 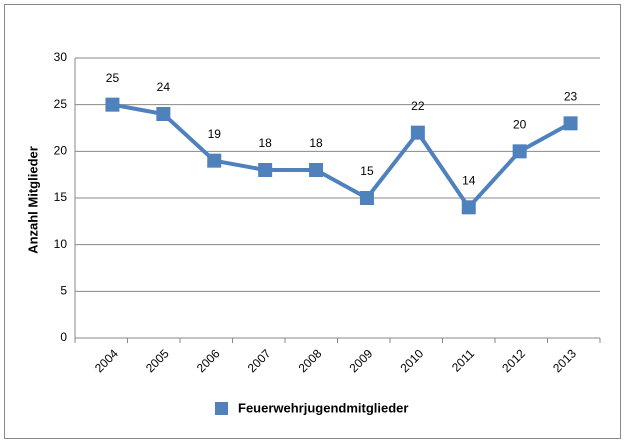 What do you see at coordinates (418, 106) in the screenshot?
I see `data-label: 22` at bounding box center [418, 106].